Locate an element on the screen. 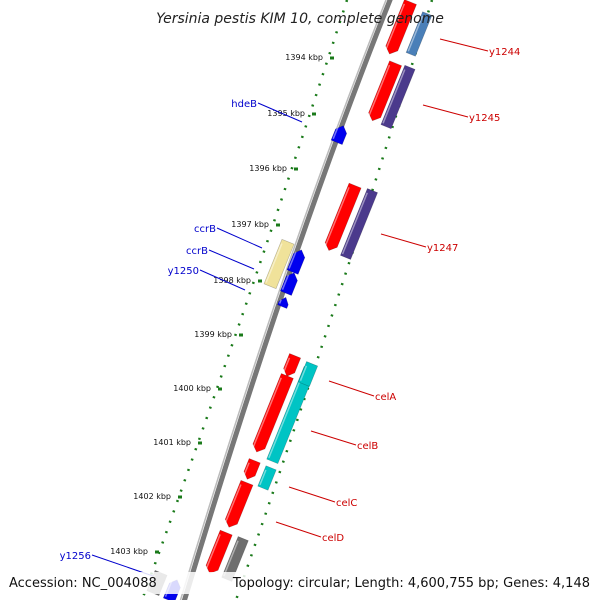 The image size is (600, 600). celA-gene is located at coordinates (272, 414).